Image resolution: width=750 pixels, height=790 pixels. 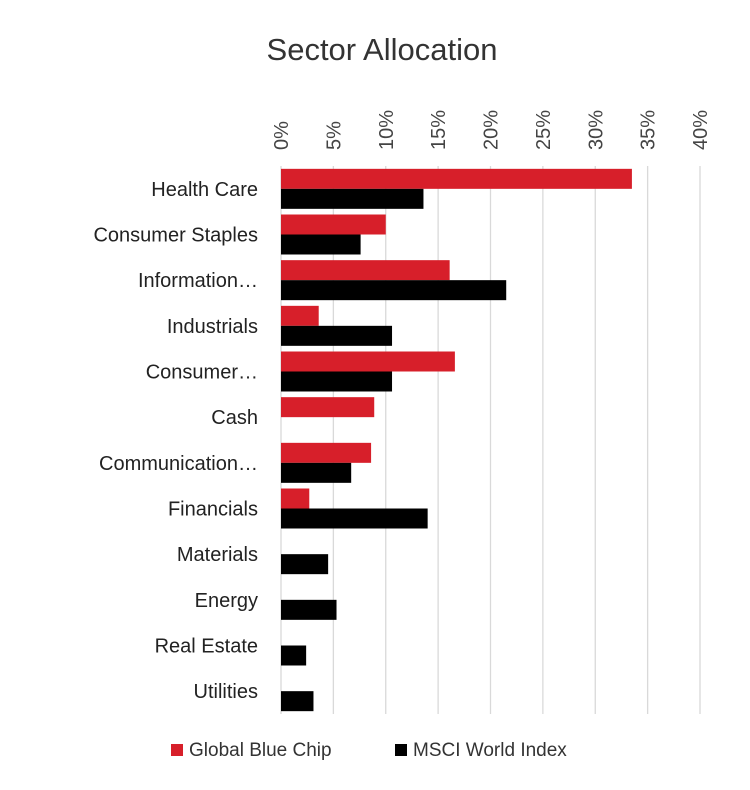 I want to click on legend-global-blue-chip: Global Blue Chip, so click(x=251, y=750).